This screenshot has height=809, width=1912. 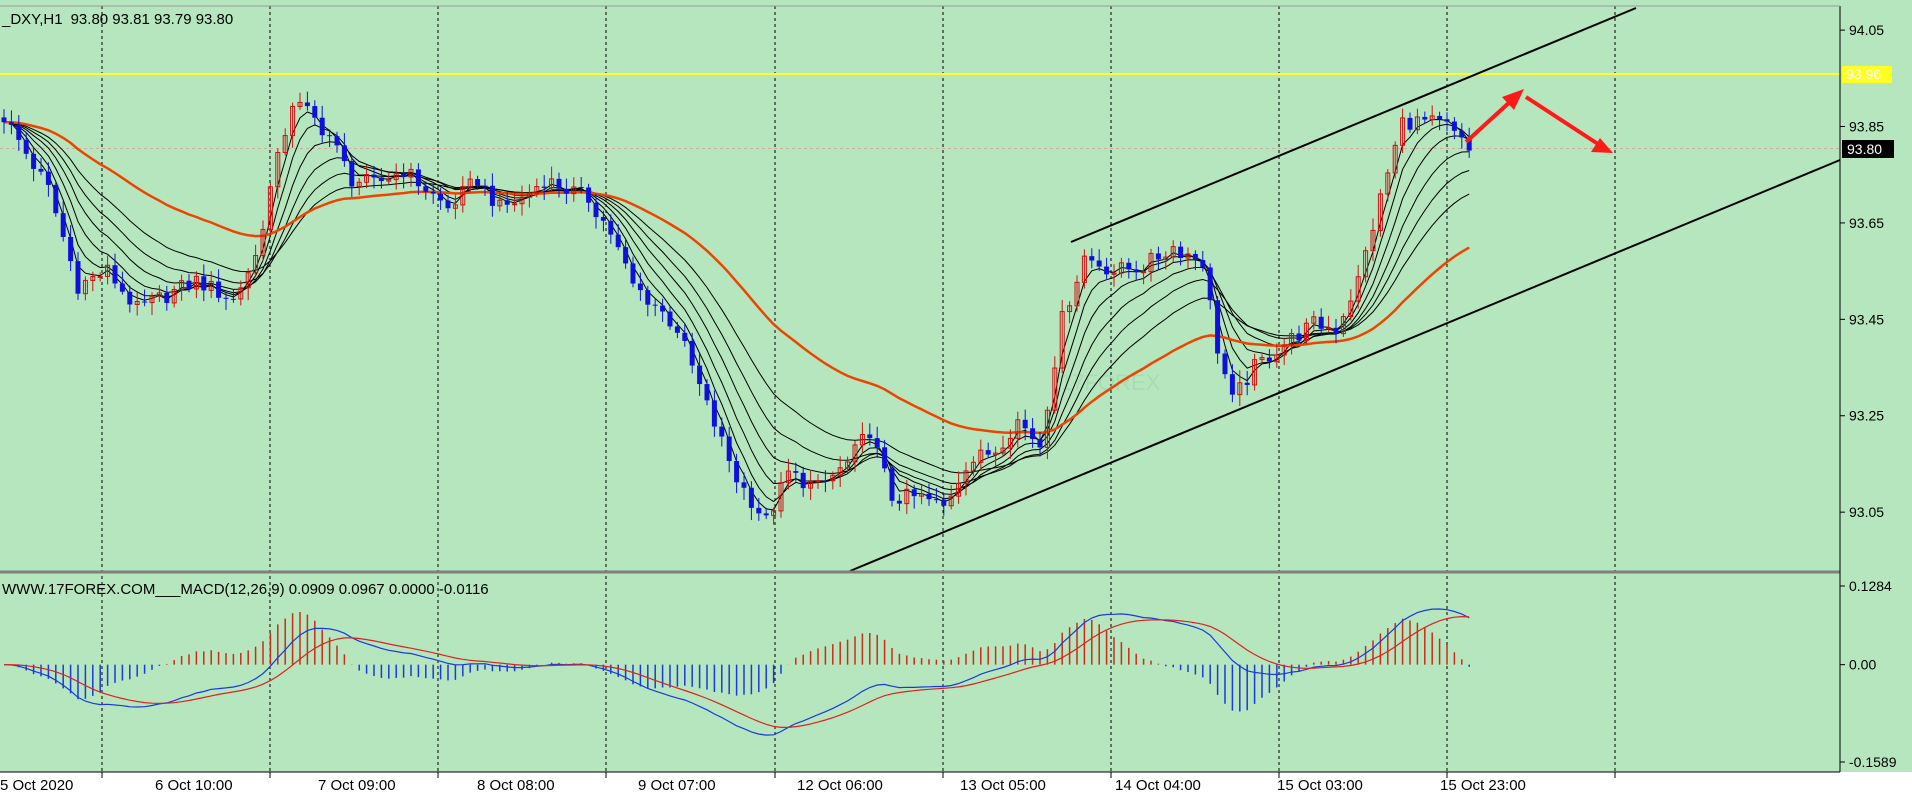 I want to click on resistance-price-tag: 93.96, so click(x=1867, y=74).